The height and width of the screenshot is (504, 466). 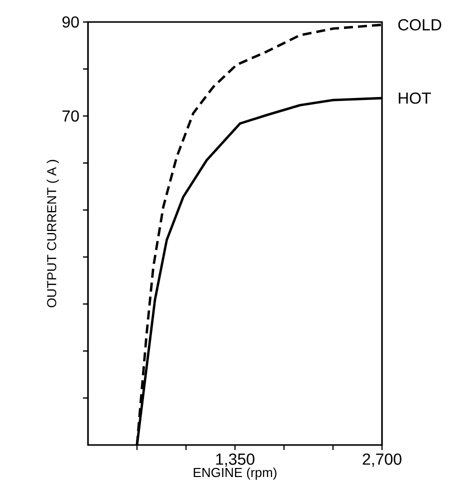 What do you see at coordinates (420, 24) in the screenshot?
I see `series-label: COLD` at bounding box center [420, 24].